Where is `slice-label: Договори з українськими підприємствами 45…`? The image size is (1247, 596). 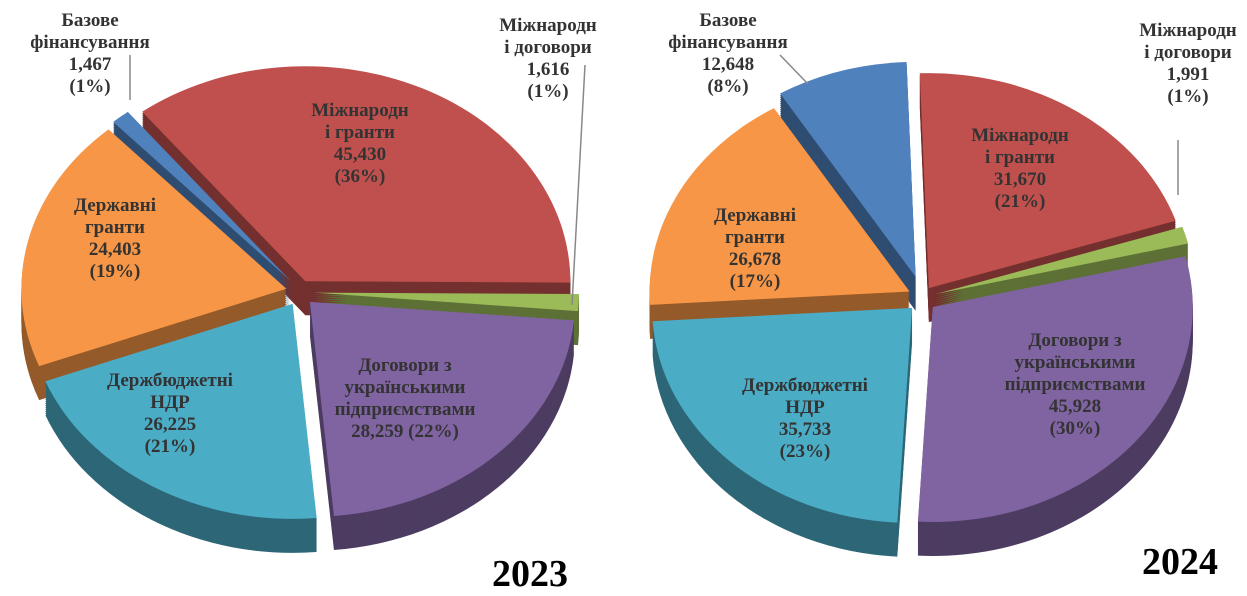
slice-label: Договори з українськими підприємствами 45… is located at coordinates (1075, 385).